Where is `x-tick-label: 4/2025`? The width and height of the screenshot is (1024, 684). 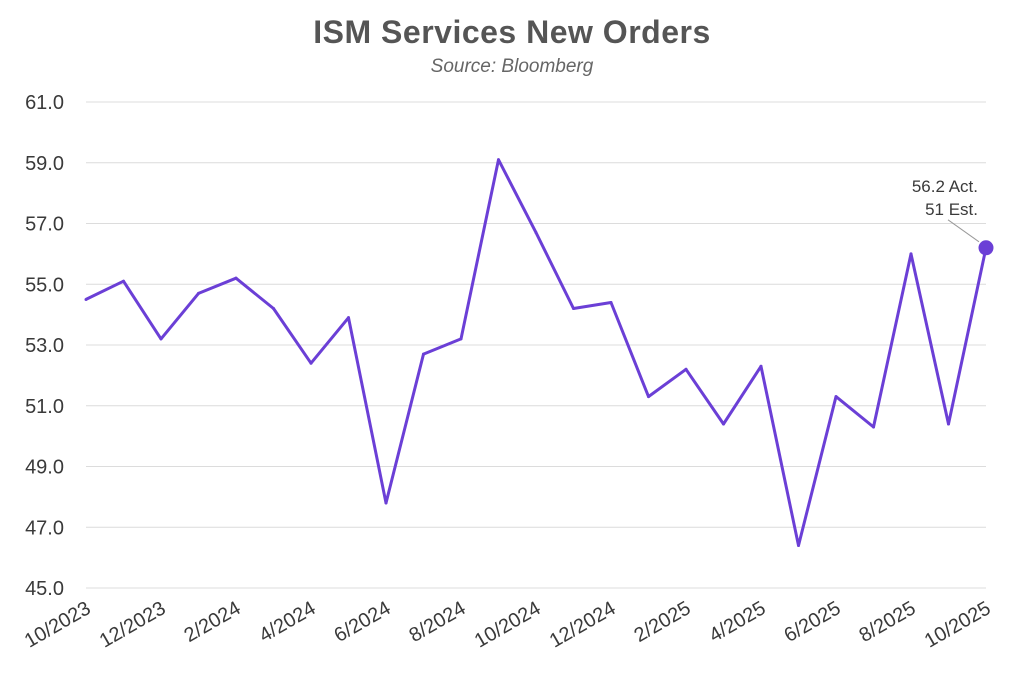 x-tick-label: 4/2025 is located at coordinates (738, 622).